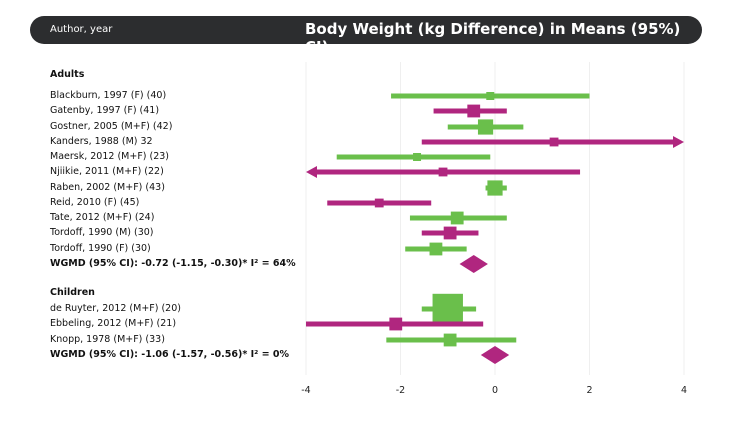  Describe the element at coordinates (684, 390) in the screenshot. I see `x-tick-label: 4` at that location.